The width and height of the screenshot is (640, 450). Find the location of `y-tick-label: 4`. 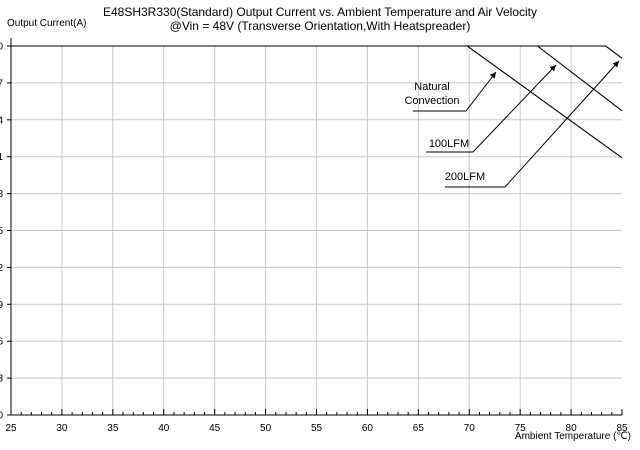

y-tick-label: 4 is located at coordinates (1, 120).